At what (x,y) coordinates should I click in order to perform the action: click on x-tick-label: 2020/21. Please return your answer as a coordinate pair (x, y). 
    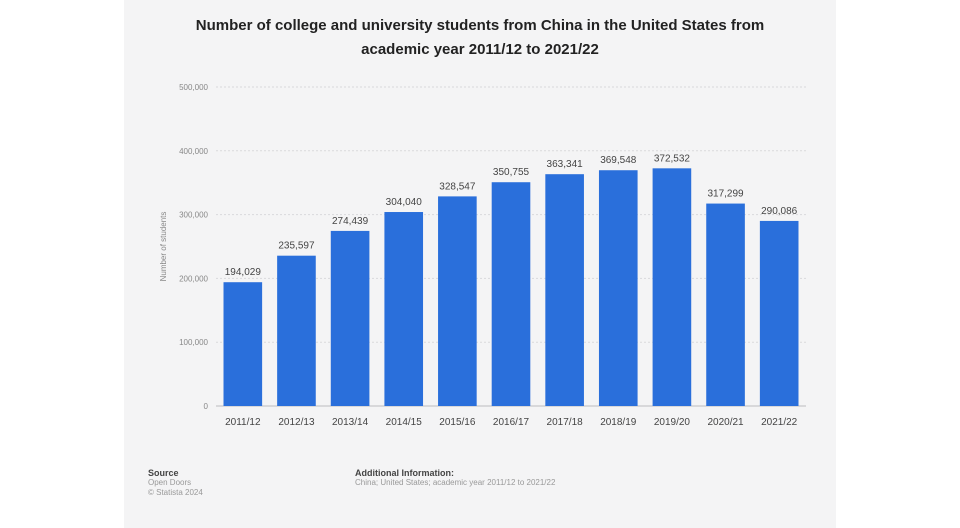
    Looking at the image, I should click on (725, 422).